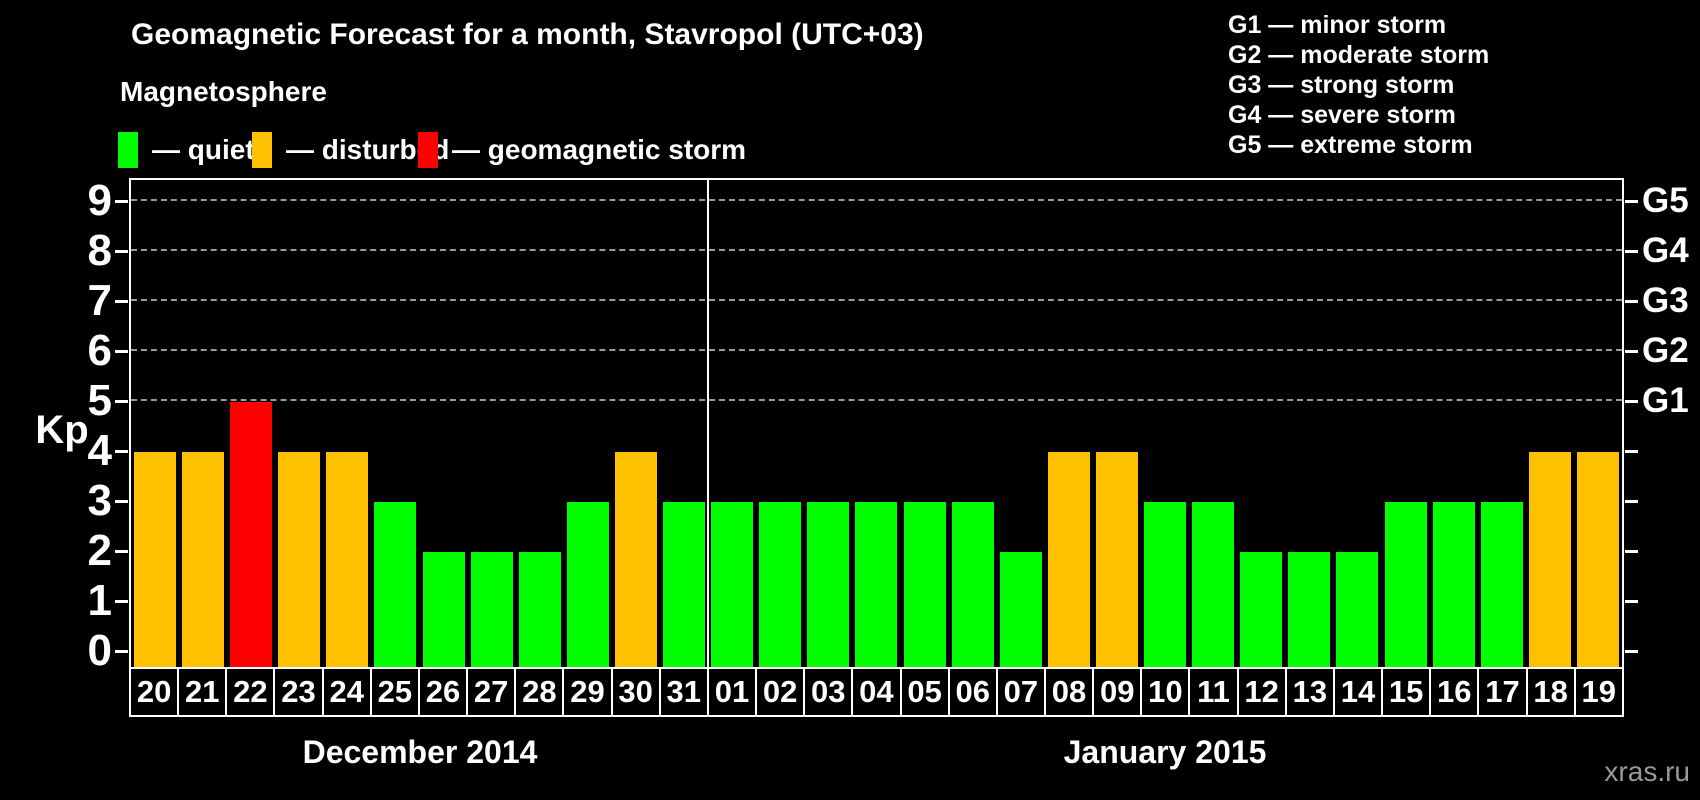 The height and width of the screenshot is (800, 1700). Describe the element at coordinates (223, 91) in the screenshot. I see `magnetosphere-label: Magnetosphere` at that location.